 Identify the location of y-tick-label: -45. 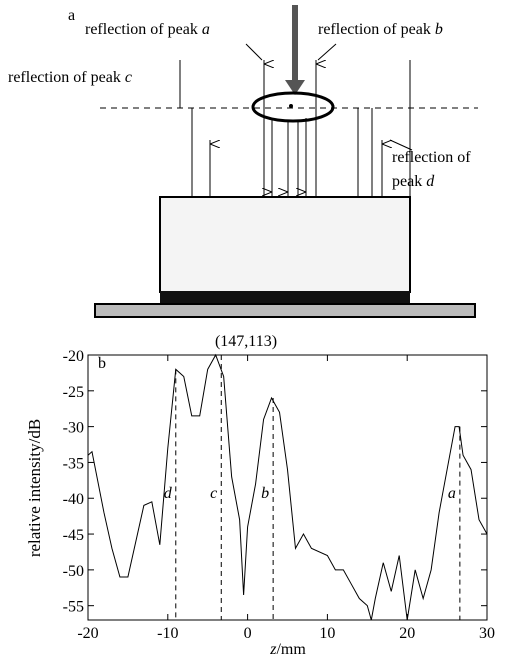
(73, 535).